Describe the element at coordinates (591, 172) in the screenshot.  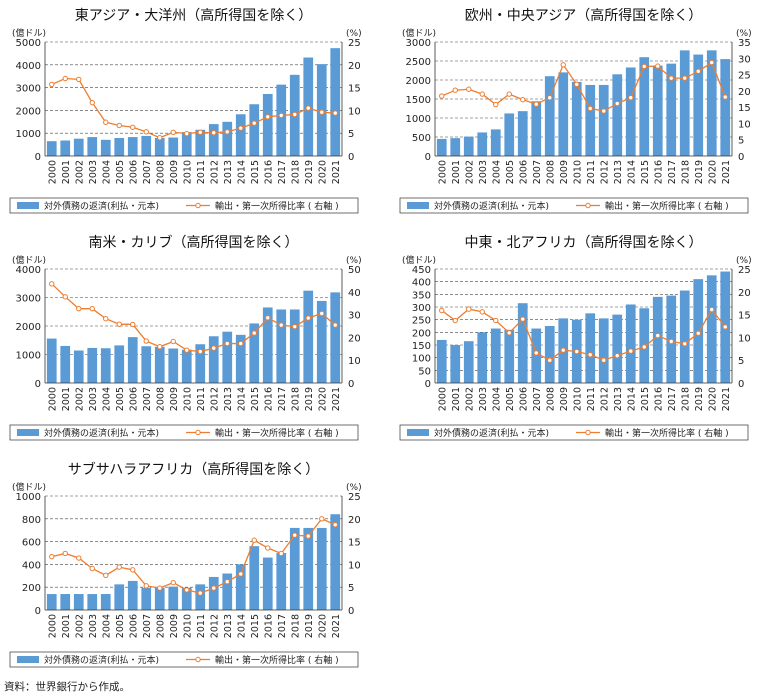
I see `year-label: 2011` at that location.